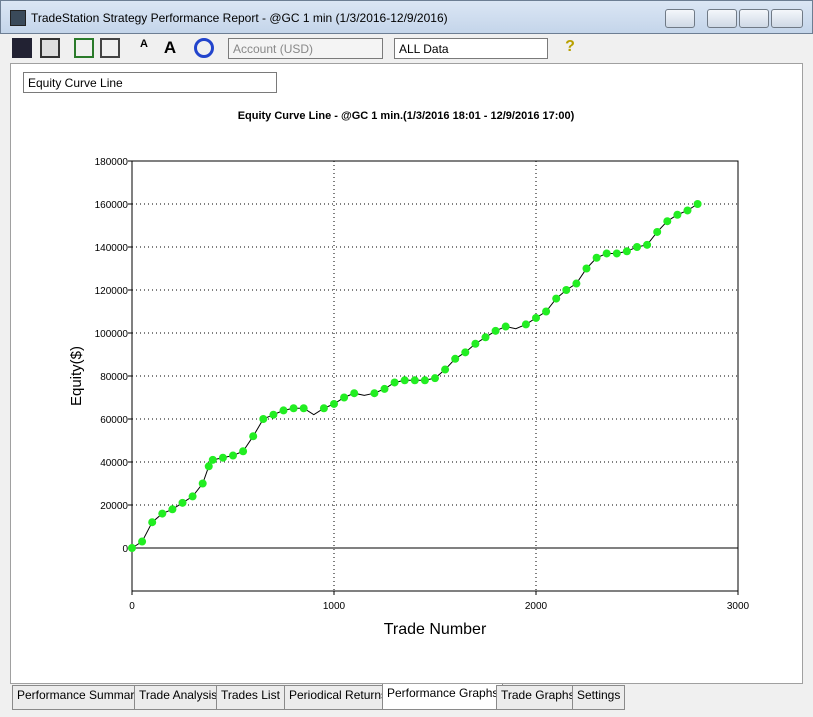 The width and height of the screenshot is (813, 717). What do you see at coordinates (722, 18) in the screenshot?
I see `minimize-button` at bounding box center [722, 18].